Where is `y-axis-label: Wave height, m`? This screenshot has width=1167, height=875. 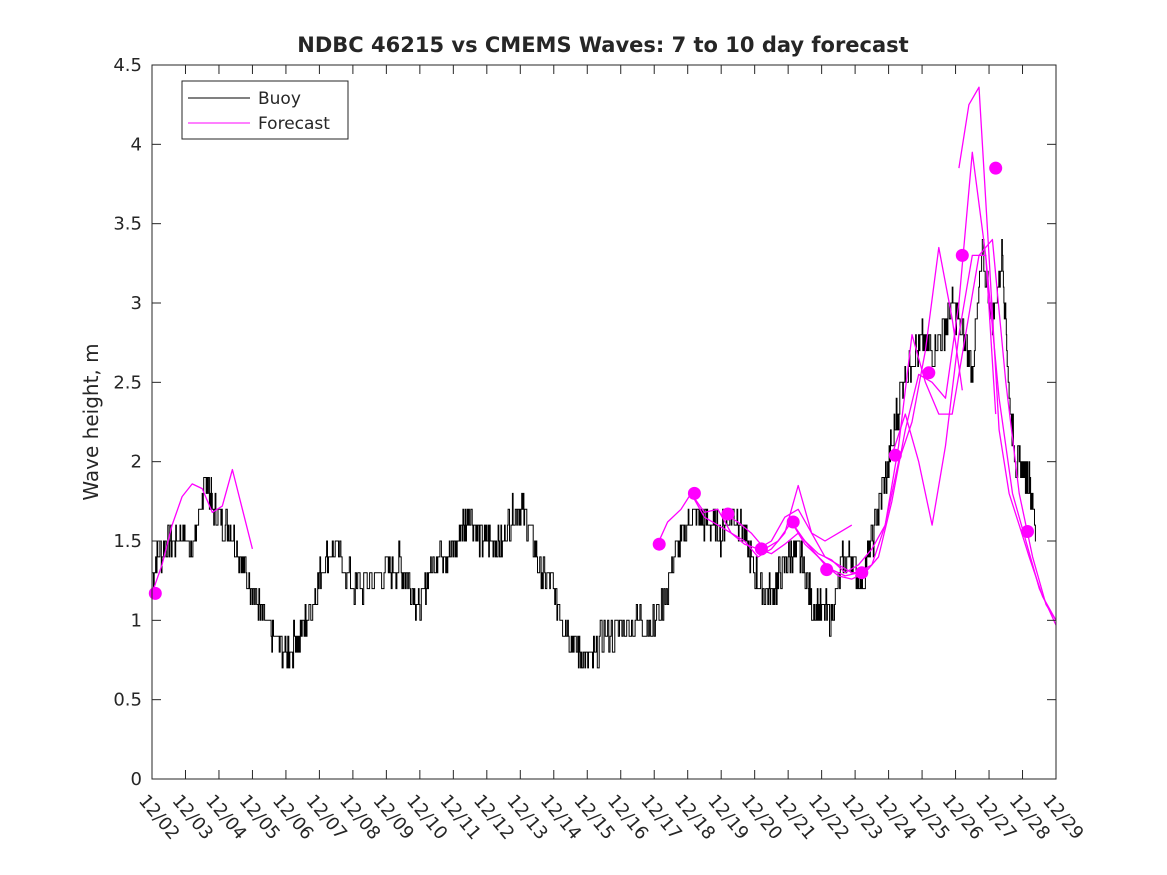
y-axis-label: Wave height, m is located at coordinates (91, 421).